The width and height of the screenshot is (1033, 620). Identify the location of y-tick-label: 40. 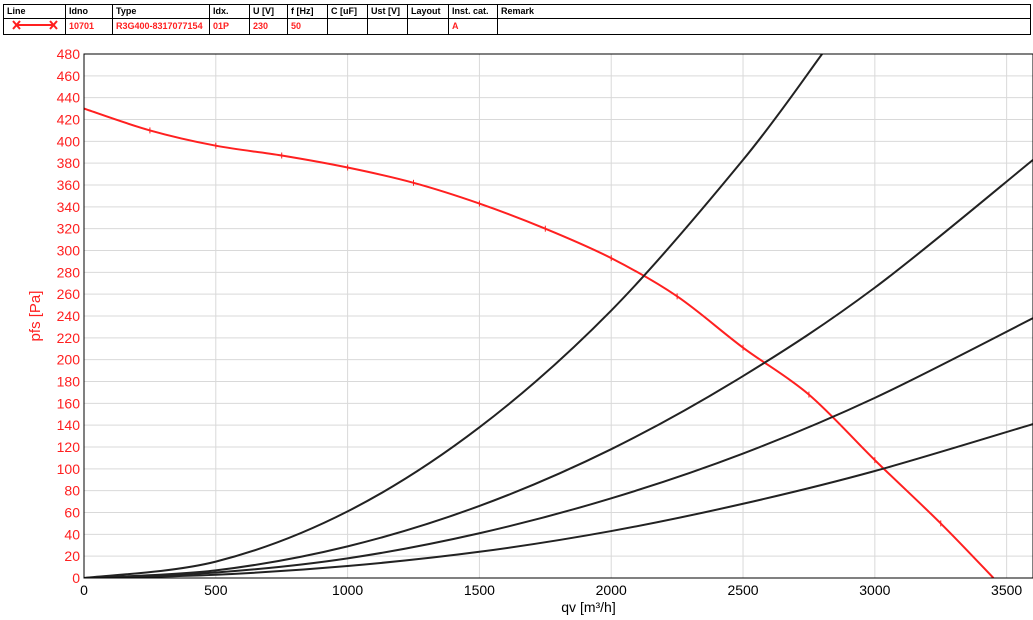
(72, 534).